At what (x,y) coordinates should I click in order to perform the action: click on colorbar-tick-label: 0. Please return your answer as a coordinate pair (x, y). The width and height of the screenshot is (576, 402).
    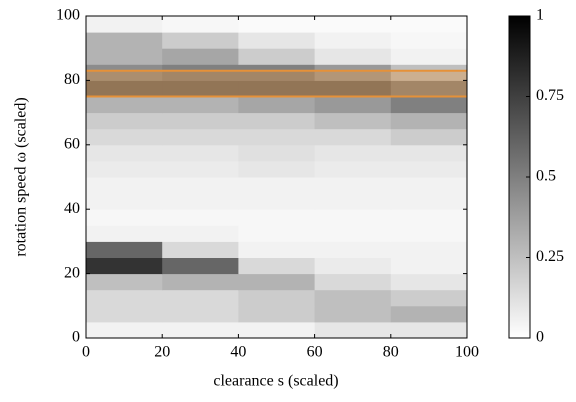
    Looking at the image, I should click on (540, 337).